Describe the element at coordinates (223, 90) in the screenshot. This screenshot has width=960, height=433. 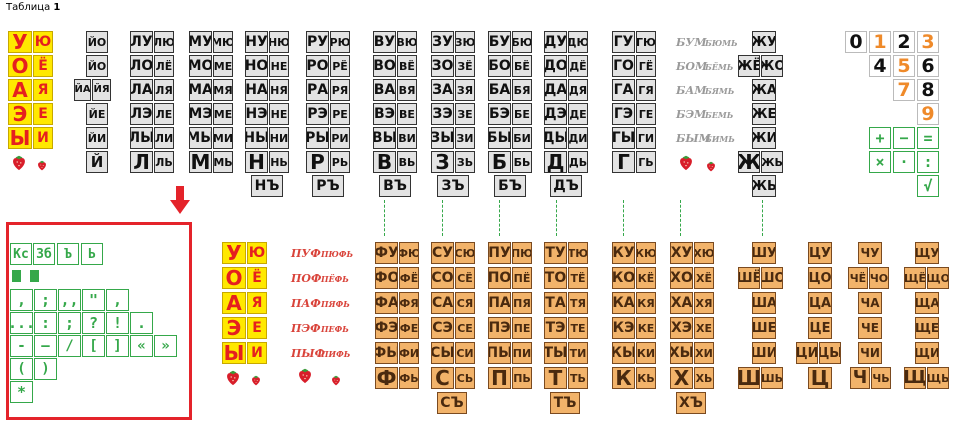
I see `syllable-tile: МЯ` at that location.